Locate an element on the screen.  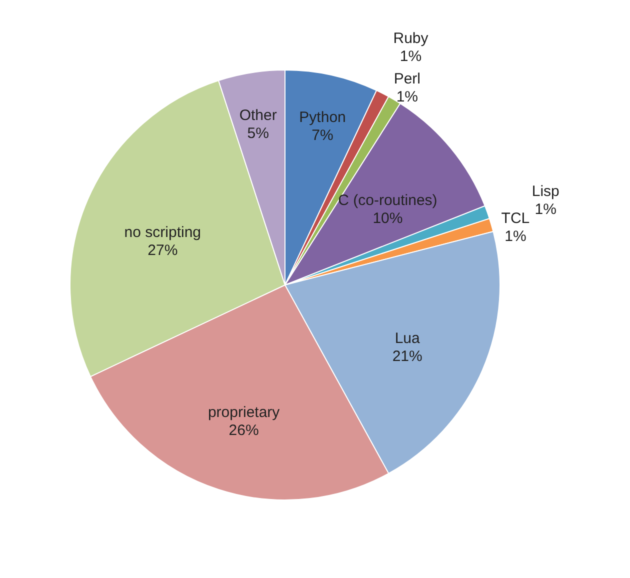
slice-label: Other is located at coordinates (258, 115).